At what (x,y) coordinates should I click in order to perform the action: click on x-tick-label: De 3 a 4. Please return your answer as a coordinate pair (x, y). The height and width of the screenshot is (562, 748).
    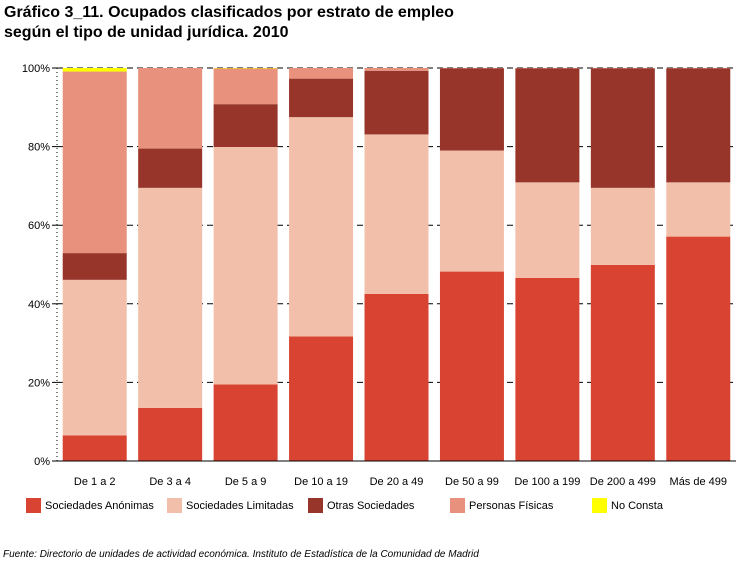
    Looking at the image, I should click on (170, 482).